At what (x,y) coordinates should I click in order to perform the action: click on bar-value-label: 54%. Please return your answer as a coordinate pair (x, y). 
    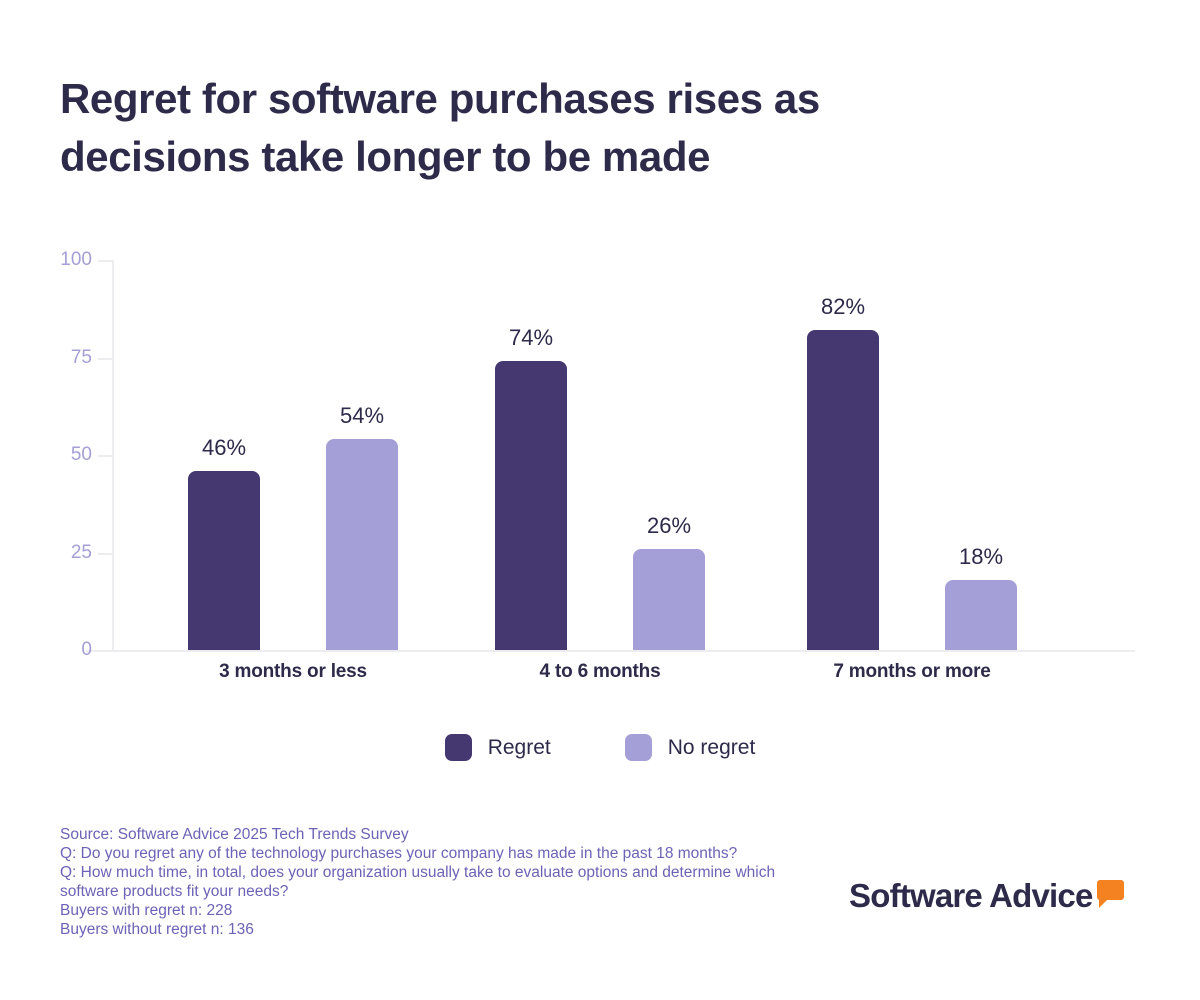
    Looking at the image, I should click on (362, 416).